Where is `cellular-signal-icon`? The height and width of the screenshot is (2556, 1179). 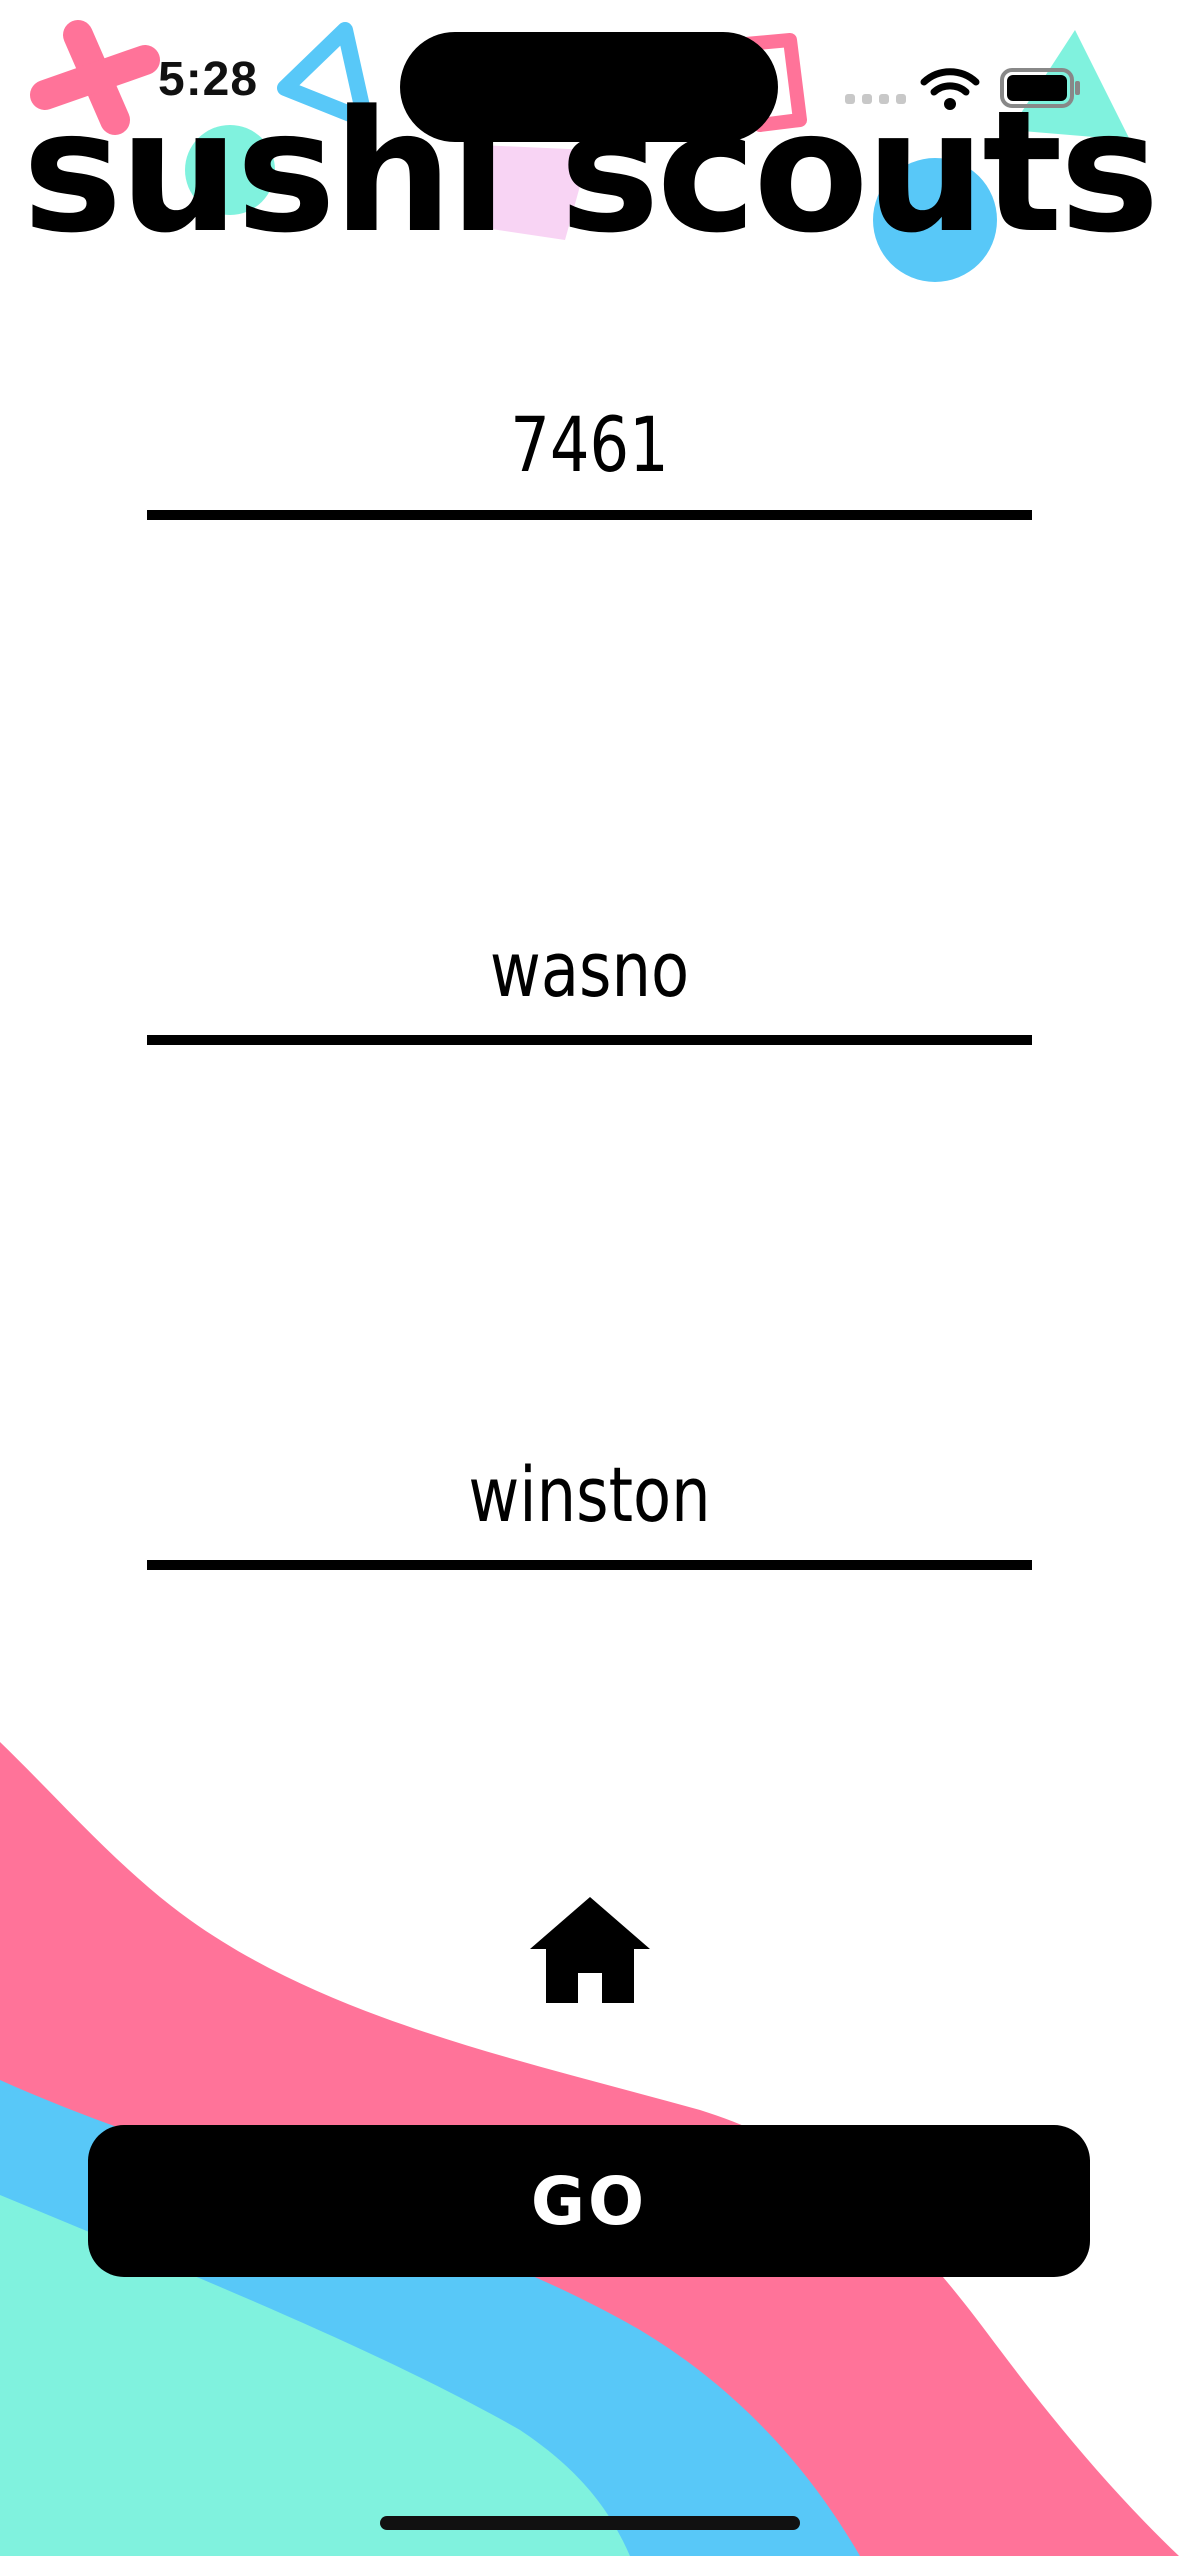
cellular-signal-icon is located at coordinates (875, 99).